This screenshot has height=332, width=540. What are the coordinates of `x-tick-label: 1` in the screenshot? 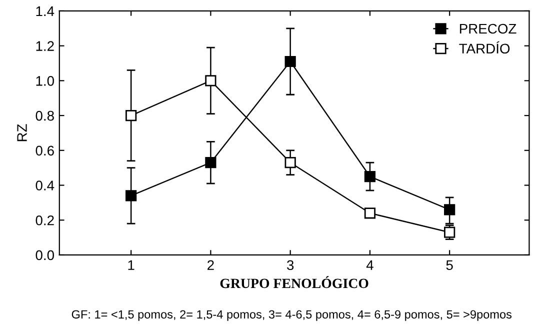 It's located at (131, 265).